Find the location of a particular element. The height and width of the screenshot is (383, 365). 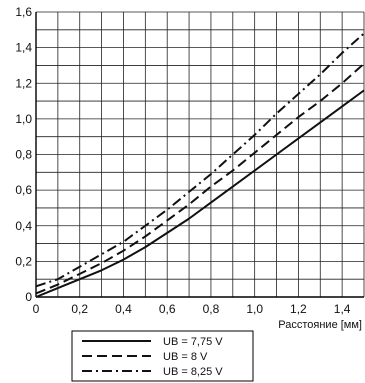

x-tick-label: 0,8 is located at coordinates (211, 309).